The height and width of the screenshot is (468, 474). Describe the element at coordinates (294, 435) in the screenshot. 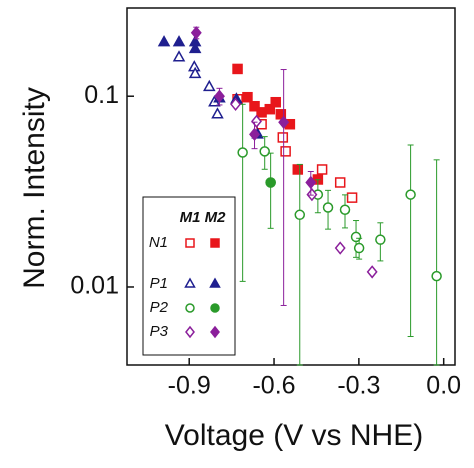

I see `x-axis-label: Voltage (V vs NHE)` at that location.